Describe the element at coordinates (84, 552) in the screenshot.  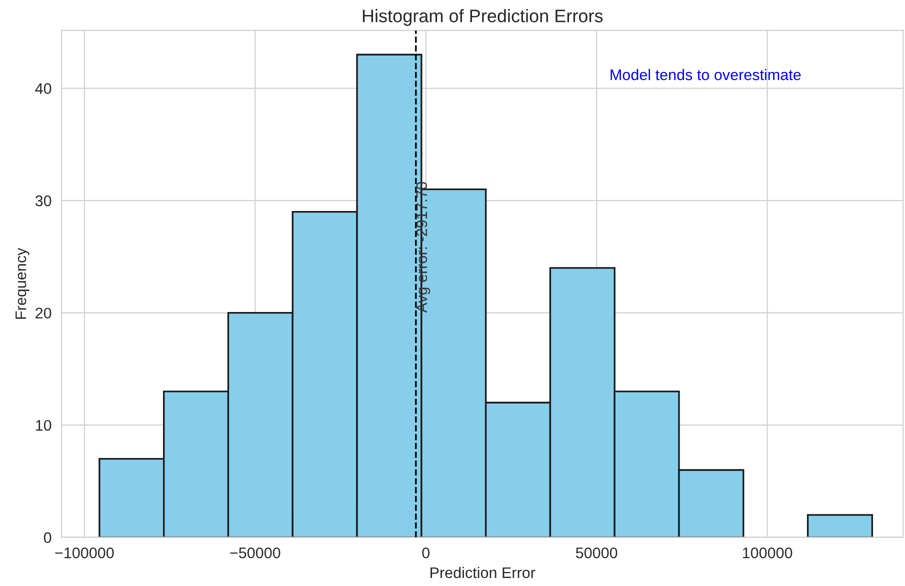
I see `x-tick-label: −100000` at that location.